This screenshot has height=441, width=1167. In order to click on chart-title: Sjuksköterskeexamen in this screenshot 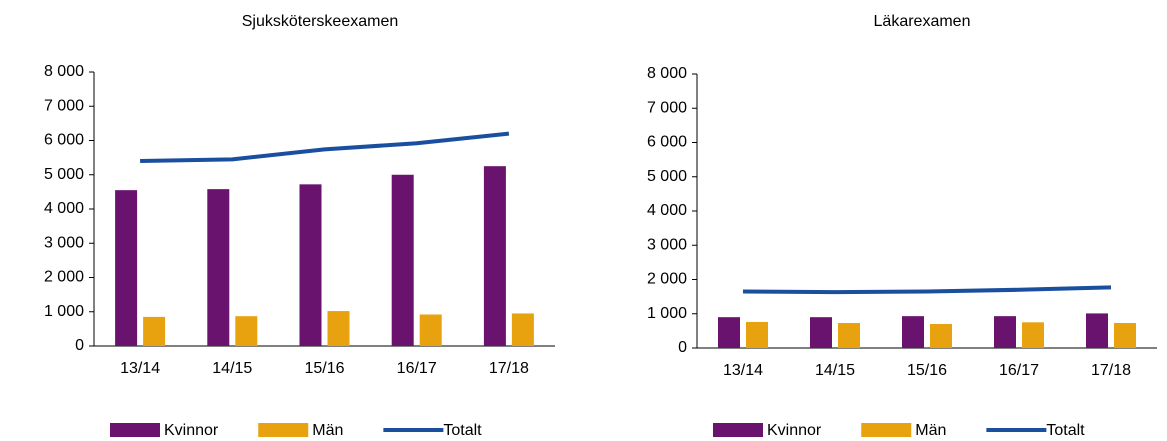, I will do `click(320, 21)`.